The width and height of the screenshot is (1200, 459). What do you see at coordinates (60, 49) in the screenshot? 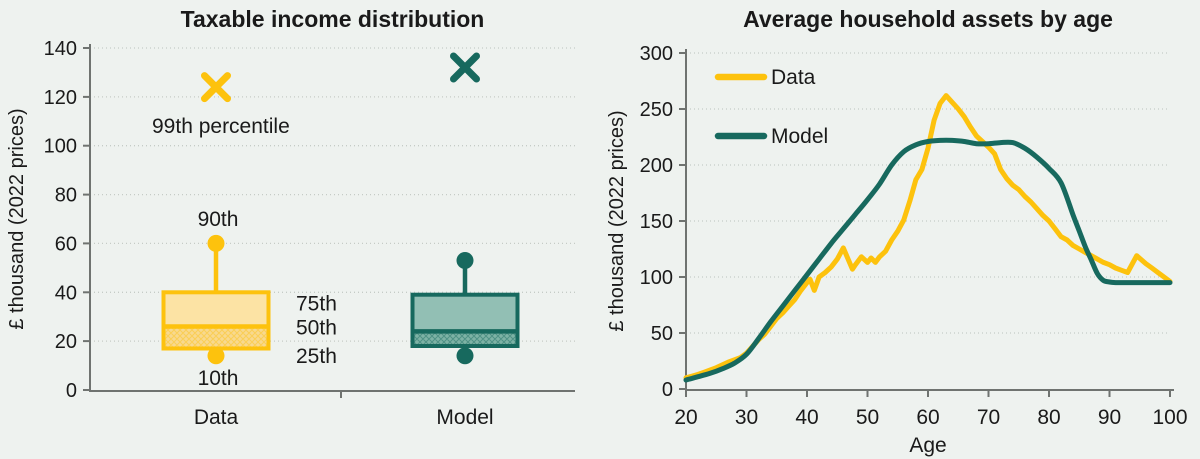
I see `y-tick-label: 140` at bounding box center [60, 49].